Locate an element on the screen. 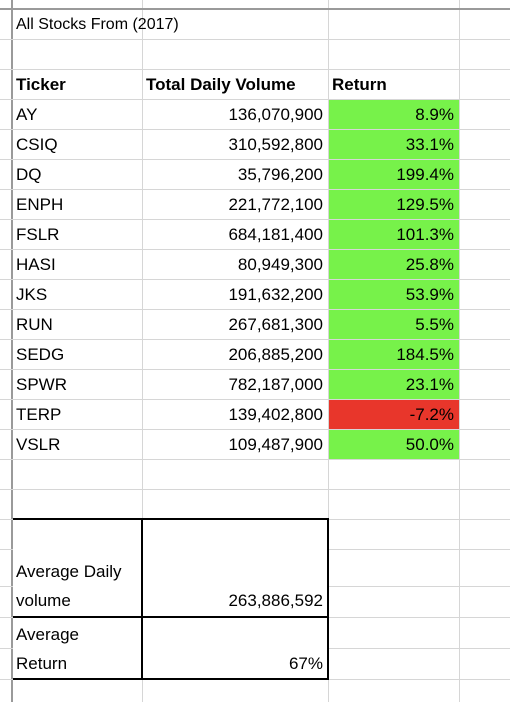 The image size is (510, 702). avg-return-label-line1: Average is located at coordinates (48, 634).